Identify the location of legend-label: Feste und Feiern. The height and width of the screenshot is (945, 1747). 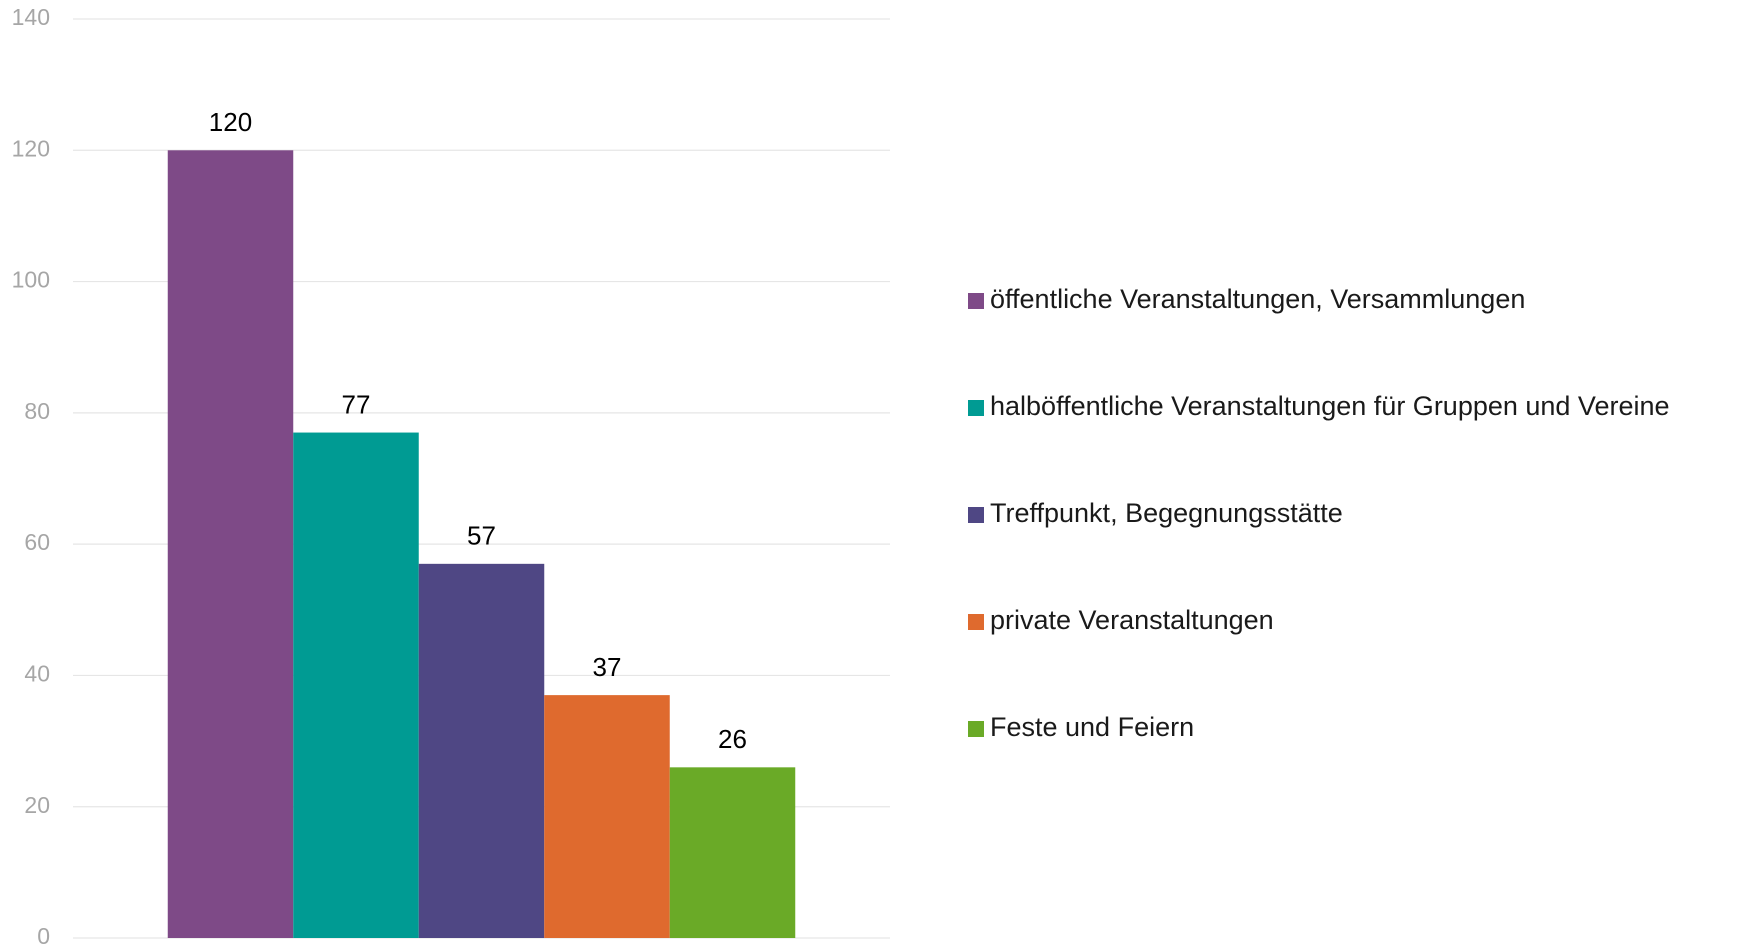
(1092, 727).